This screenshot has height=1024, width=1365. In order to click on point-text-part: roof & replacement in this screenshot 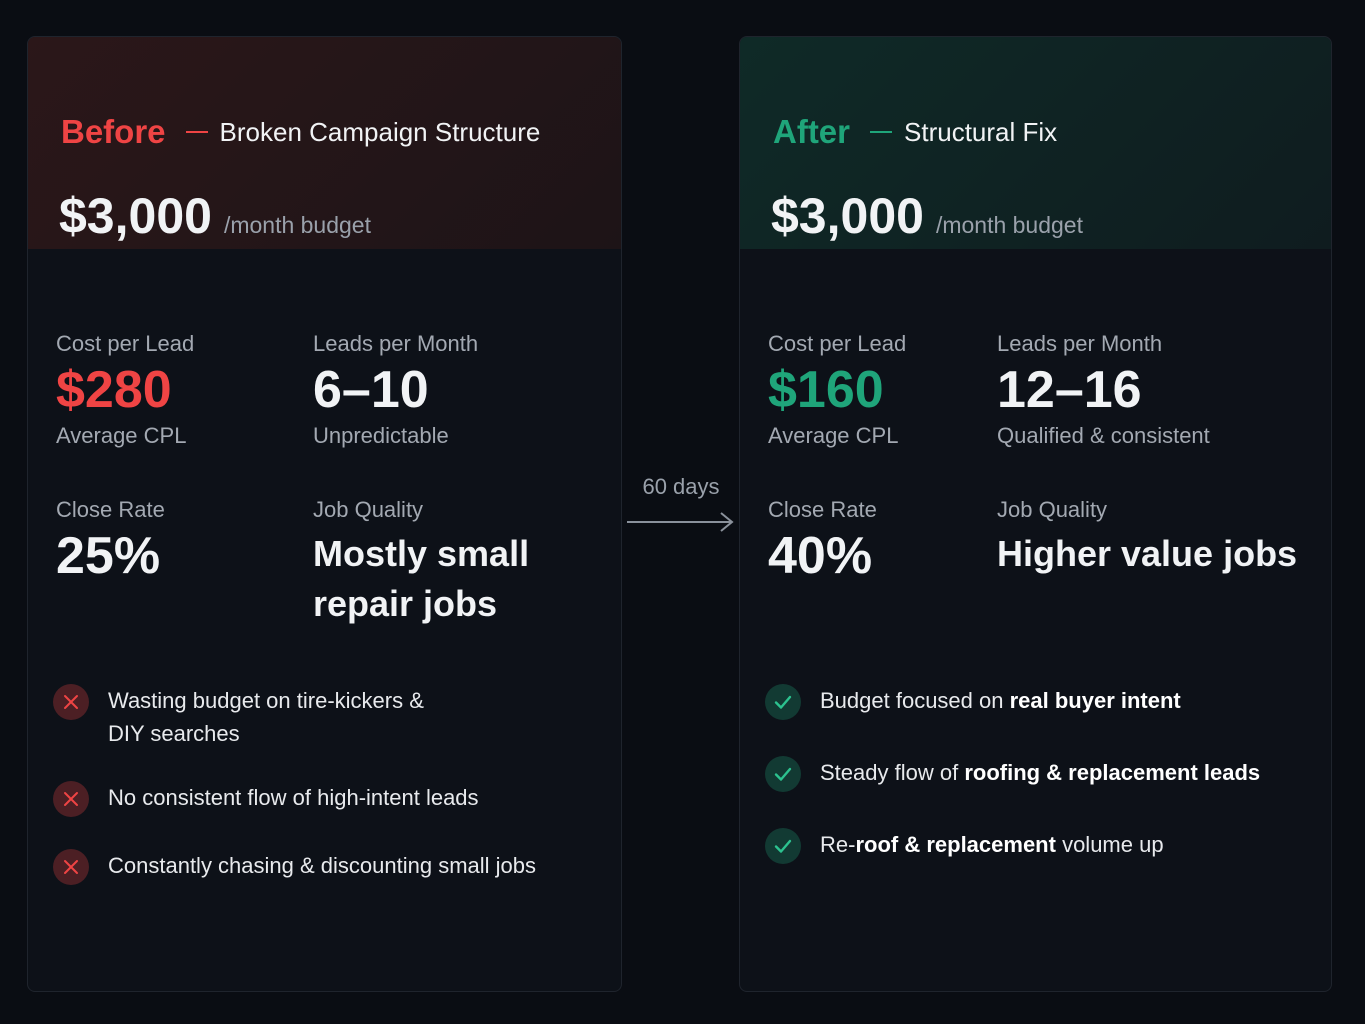, I will do `click(955, 844)`.